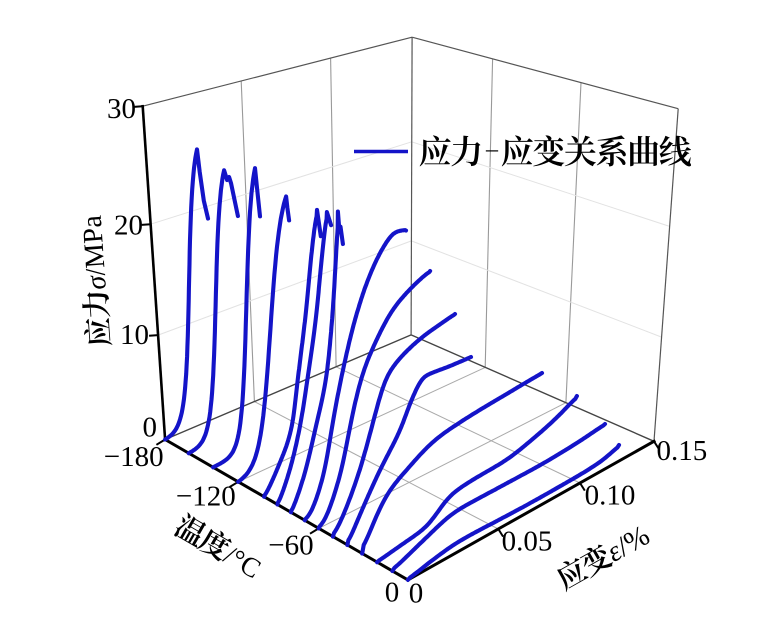 This screenshot has height=630, width=765. What do you see at coordinates (206, 497) in the screenshot?
I see `svg-text: −120` at bounding box center [206, 497].